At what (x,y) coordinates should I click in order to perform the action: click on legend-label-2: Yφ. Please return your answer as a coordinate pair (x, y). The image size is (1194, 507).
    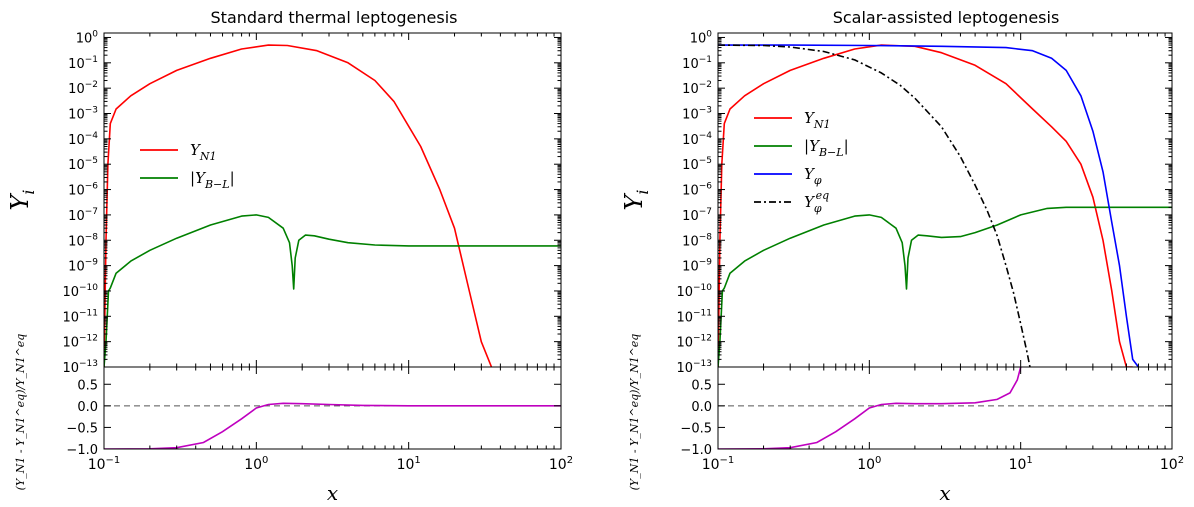
    Looking at the image, I should click on (813, 176).